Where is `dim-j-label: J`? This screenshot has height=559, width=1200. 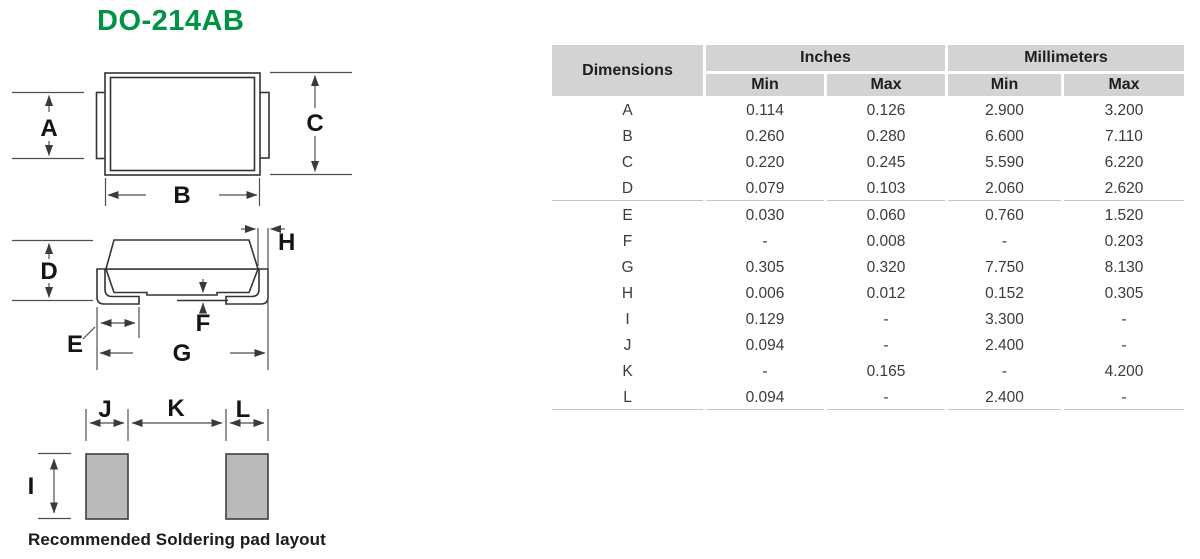 dim-j-label: J is located at coordinates (104, 409).